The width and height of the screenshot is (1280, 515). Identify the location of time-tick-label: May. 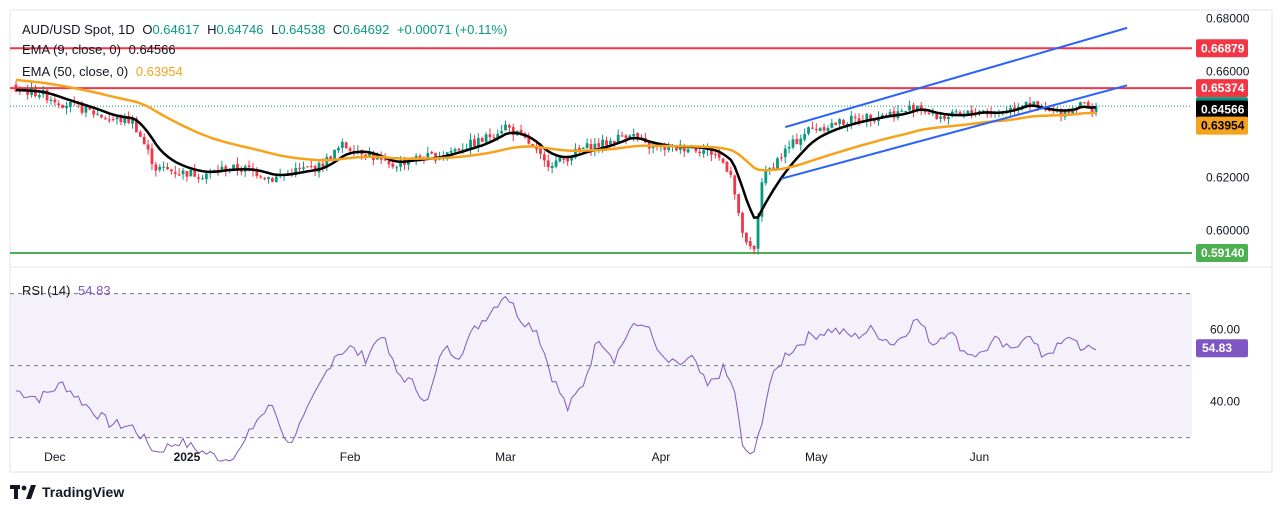
(816, 457).